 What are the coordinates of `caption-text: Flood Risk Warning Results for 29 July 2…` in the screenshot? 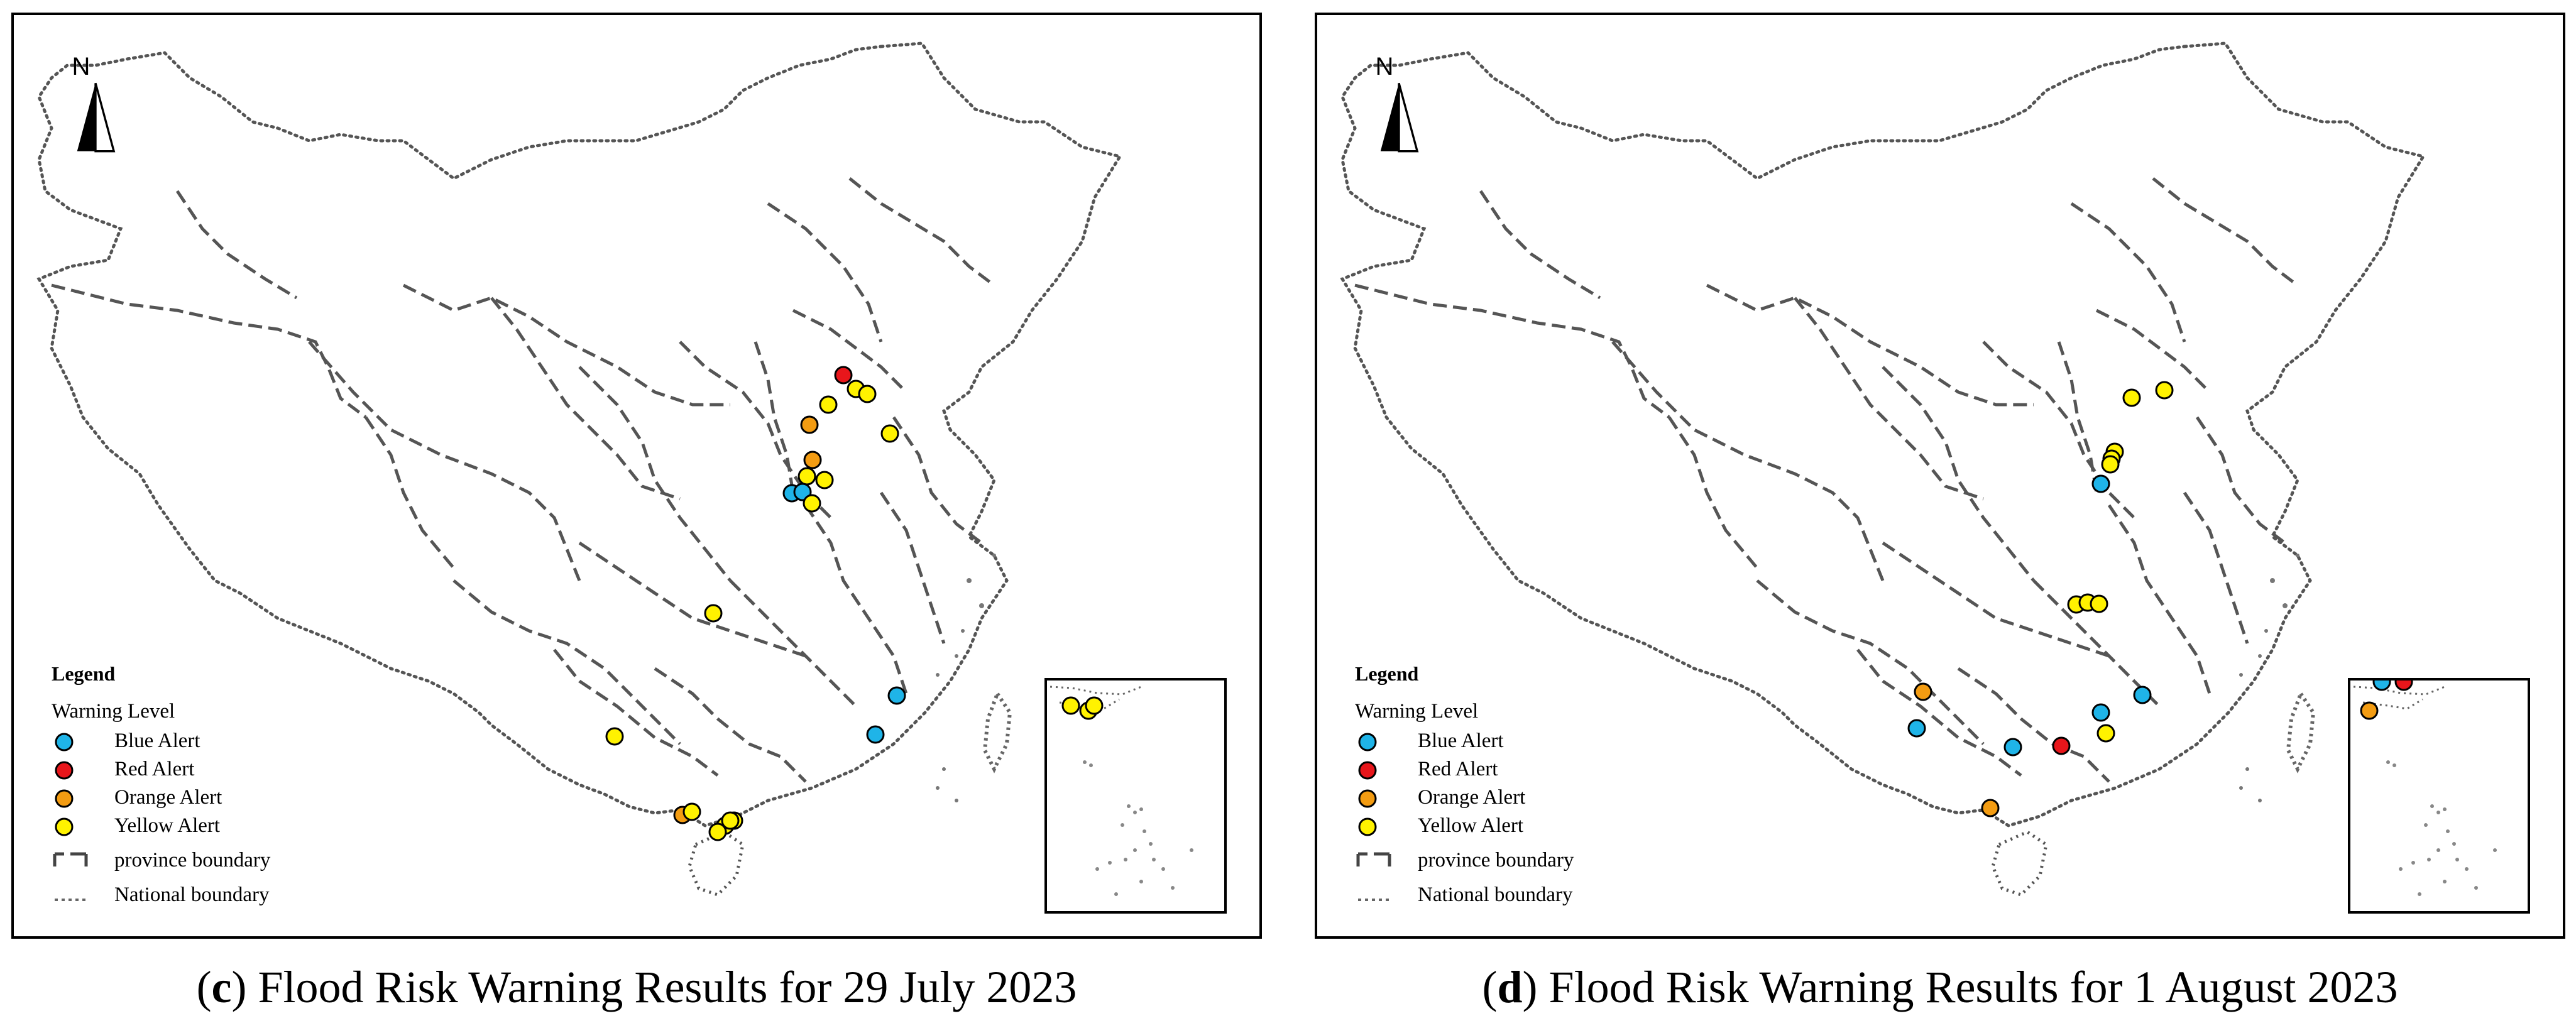 It's located at (661, 987).